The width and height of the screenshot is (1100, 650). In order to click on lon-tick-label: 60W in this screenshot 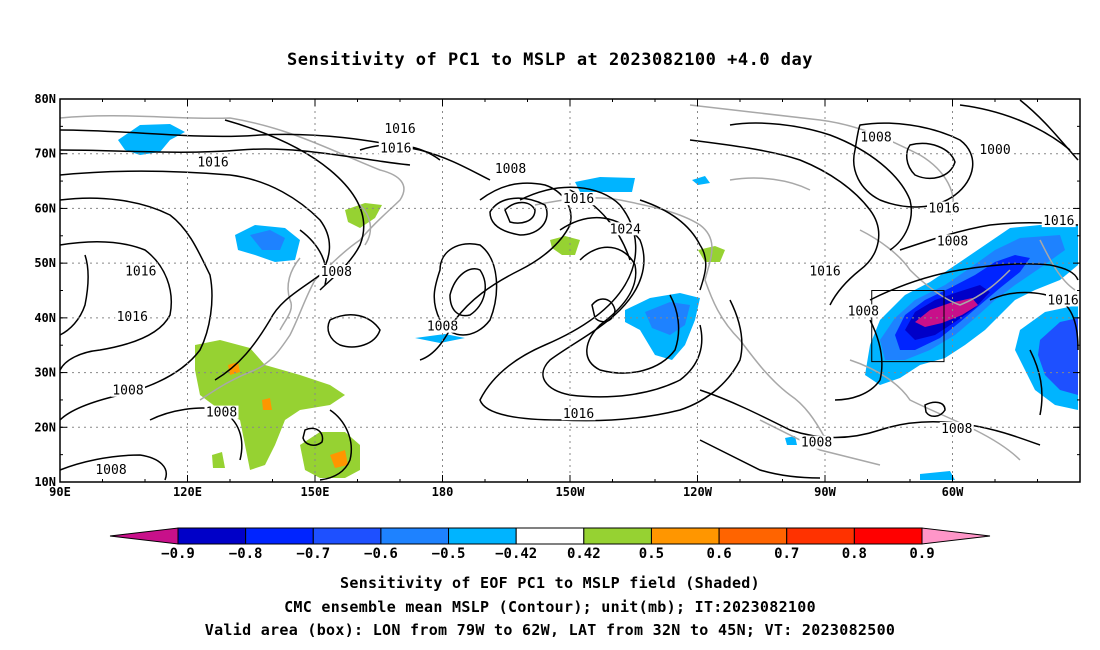, I will do `click(953, 492)`.